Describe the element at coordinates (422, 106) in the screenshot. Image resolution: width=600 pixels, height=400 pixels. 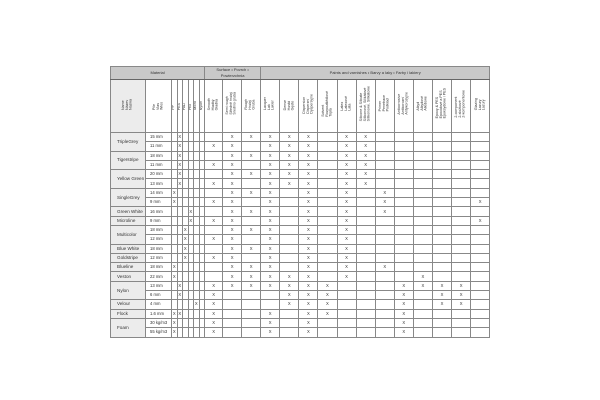
I see `column-header: Alkyd Alkydové Alkidowe` at that location.